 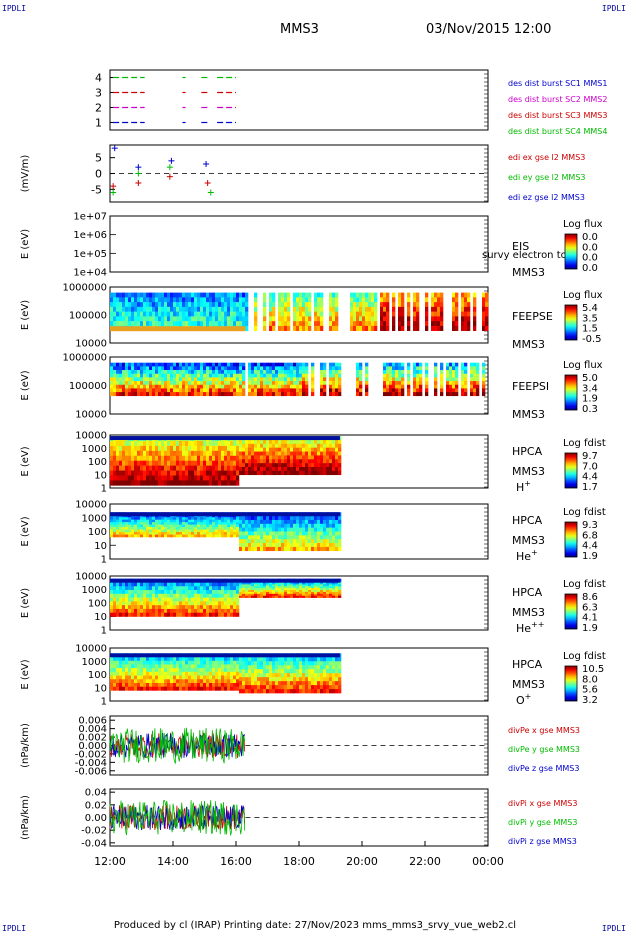 What do you see at coordinates (590, 409) in the screenshot?
I see `colorbar-tick-label: 0.3` at bounding box center [590, 409].